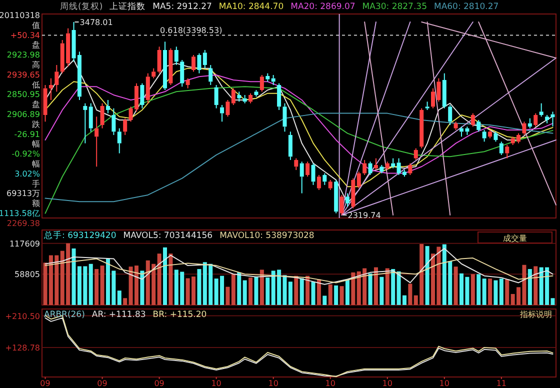 The width and height of the screenshot is (560, 388). I want to click on series-label: 总手: 693129420, so click(79, 235).